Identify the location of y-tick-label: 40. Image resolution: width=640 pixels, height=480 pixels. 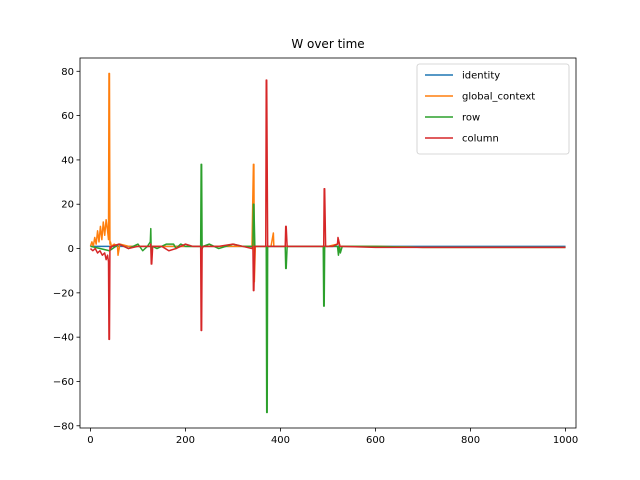
(67, 160).